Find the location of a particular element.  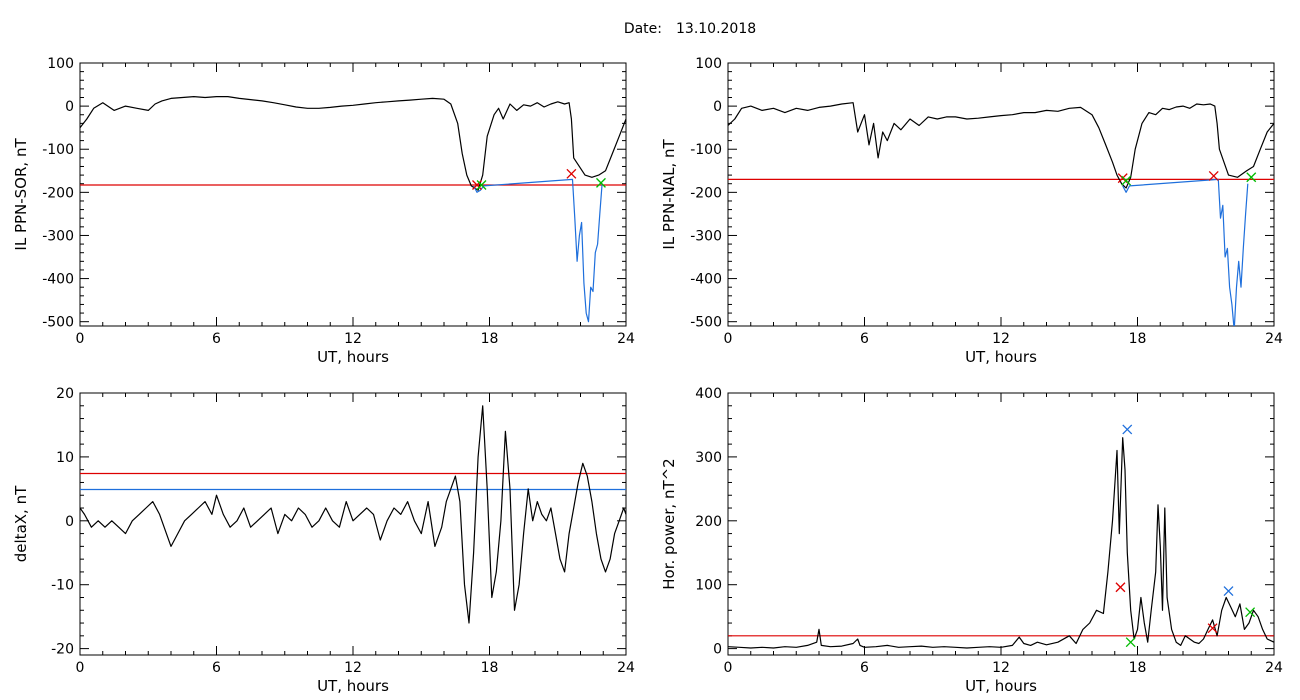

y-axis-label: Hor. power, nT^2 is located at coordinates (669, 523).